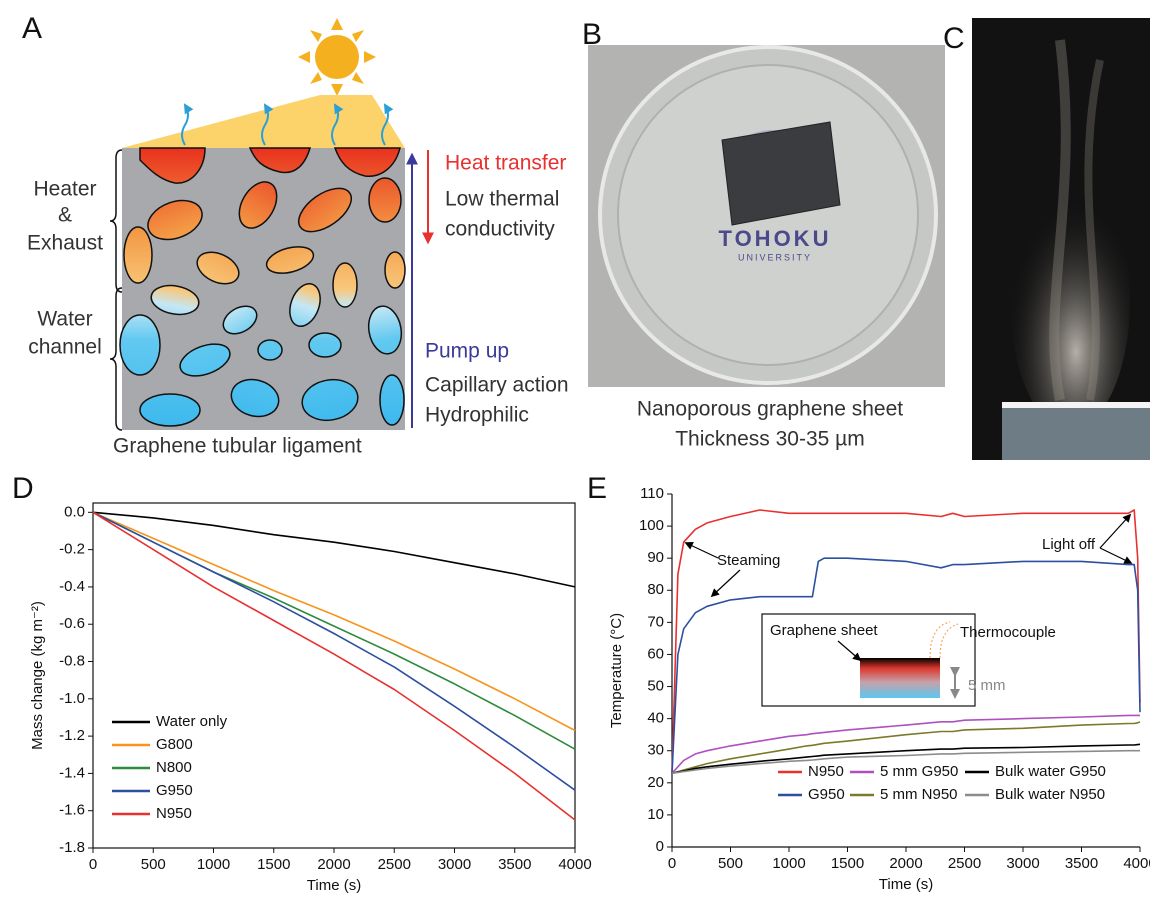  Describe the element at coordinates (477, 415) in the screenshot. I see `label: Hydrophilic` at that location.